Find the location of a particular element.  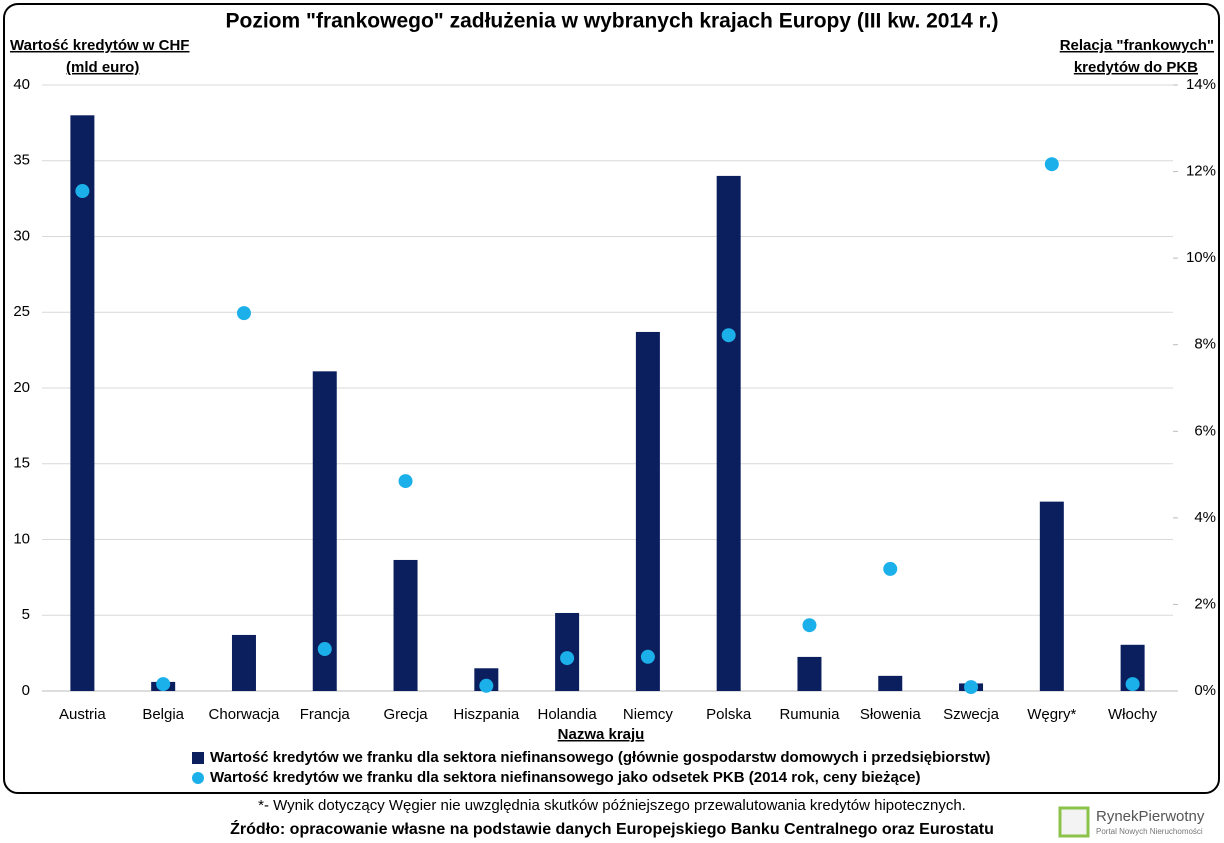

y2-tick-label: 4% is located at coordinates (1205, 517).